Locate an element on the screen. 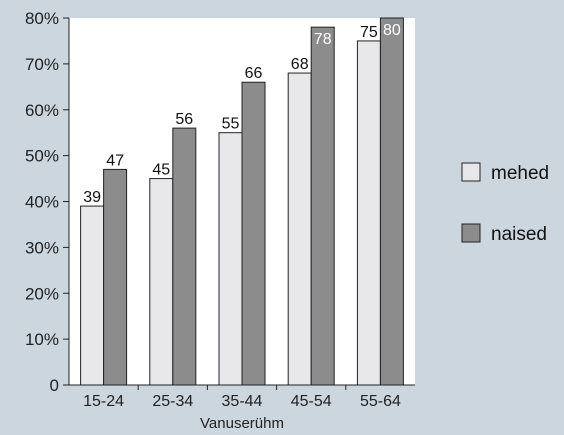 This screenshot has height=435, width=564. x-tick-label: 35-44 is located at coordinates (242, 401).